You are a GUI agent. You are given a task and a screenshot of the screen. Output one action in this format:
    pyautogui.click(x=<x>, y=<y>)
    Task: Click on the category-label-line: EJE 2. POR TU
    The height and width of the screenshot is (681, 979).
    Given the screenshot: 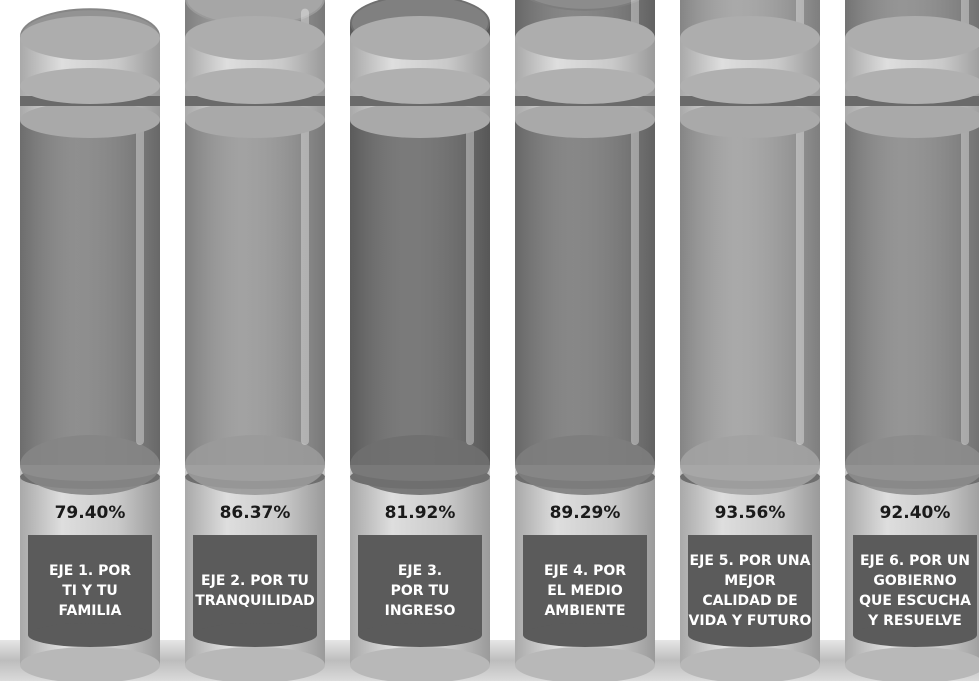 What is the action you would take?
    pyautogui.click(x=255, y=581)
    